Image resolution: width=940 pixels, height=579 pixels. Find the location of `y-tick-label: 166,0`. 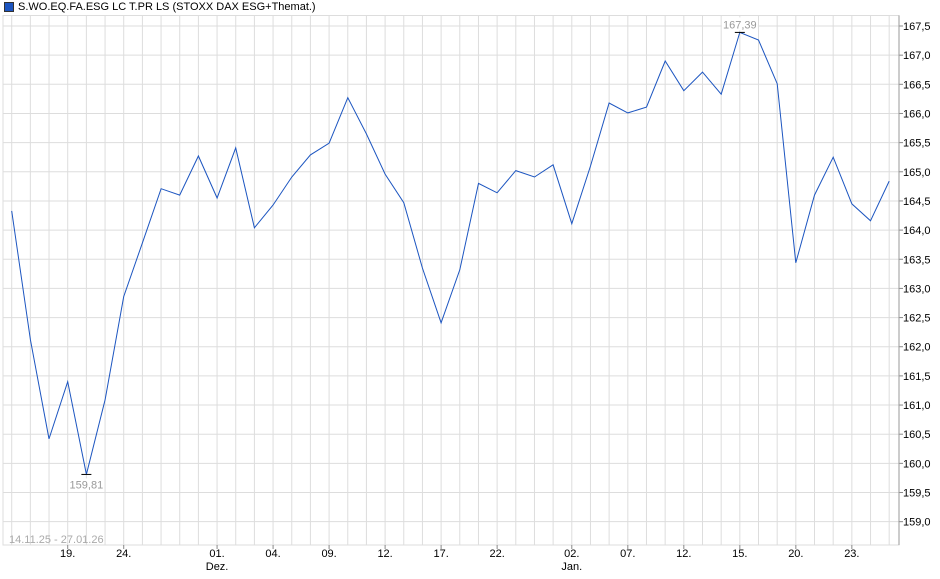

y-tick-label: 166,0 is located at coordinates (917, 114).